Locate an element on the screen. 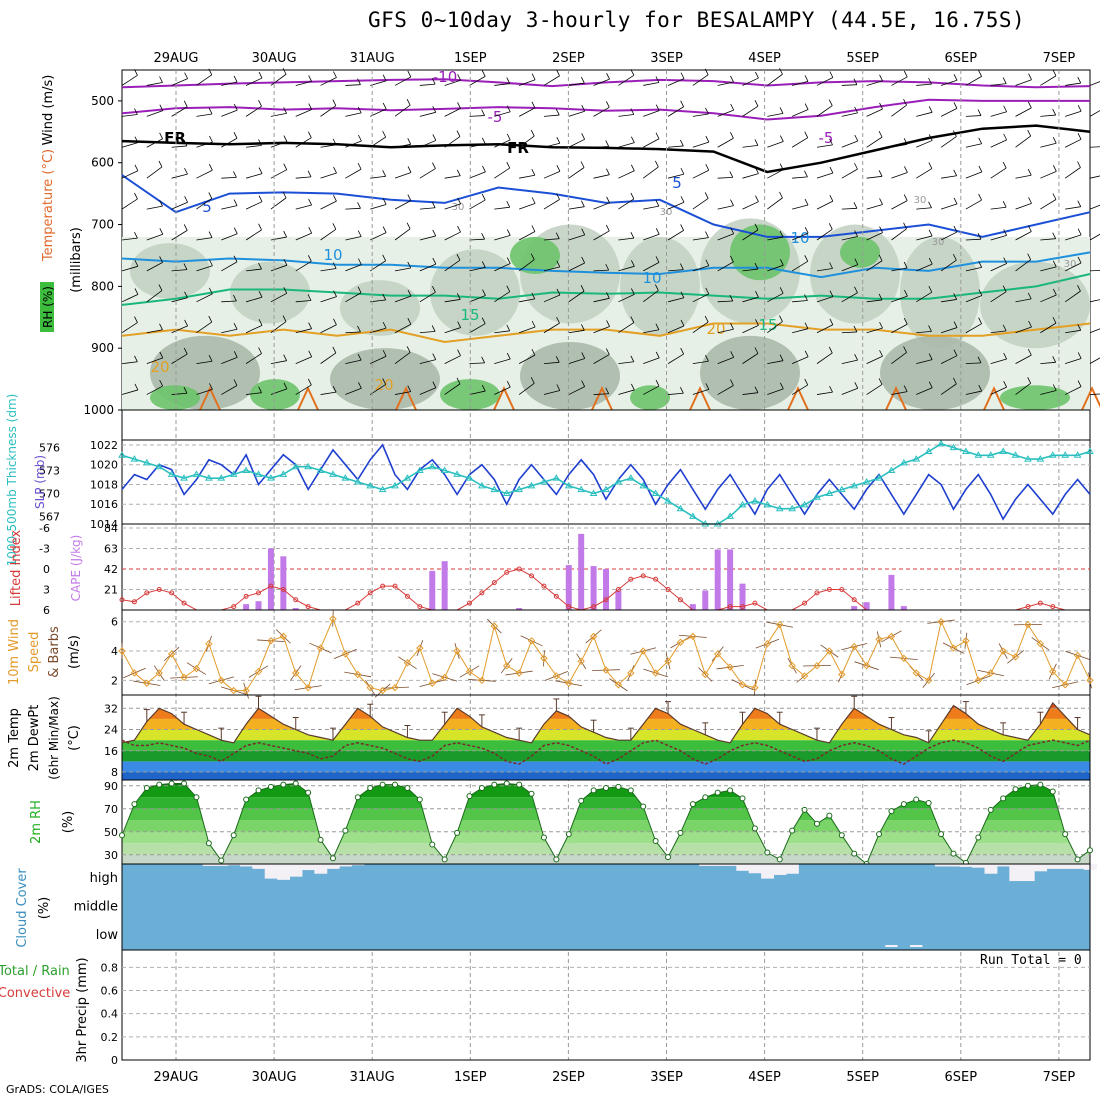 This screenshot has height=1100, width=1100. contour-label: FR is located at coordinates (175, 138).